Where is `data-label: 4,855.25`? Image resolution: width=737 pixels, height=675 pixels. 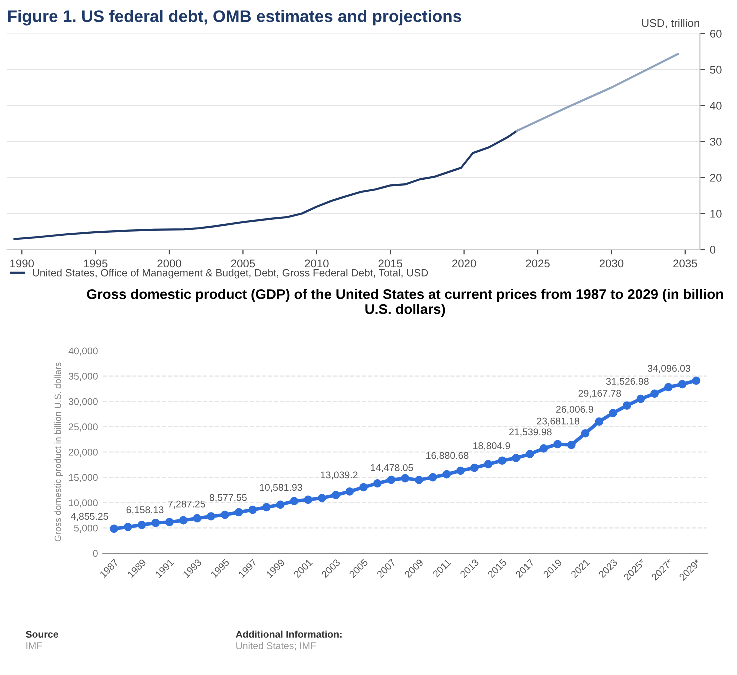 data-label: 4,855.25 is located at coordinates (89, 517).